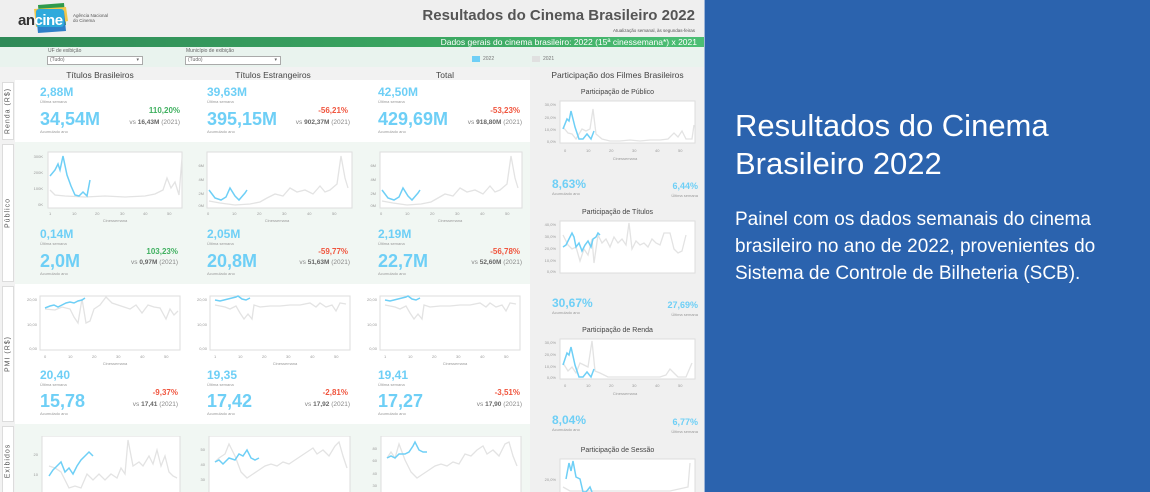 This screenshot has height=492, width=1150. Describe the element at coordinates (230, 403) in the screenshot. I see `pmi-es-ytd: 17,42 Acumulado ano` at that location.